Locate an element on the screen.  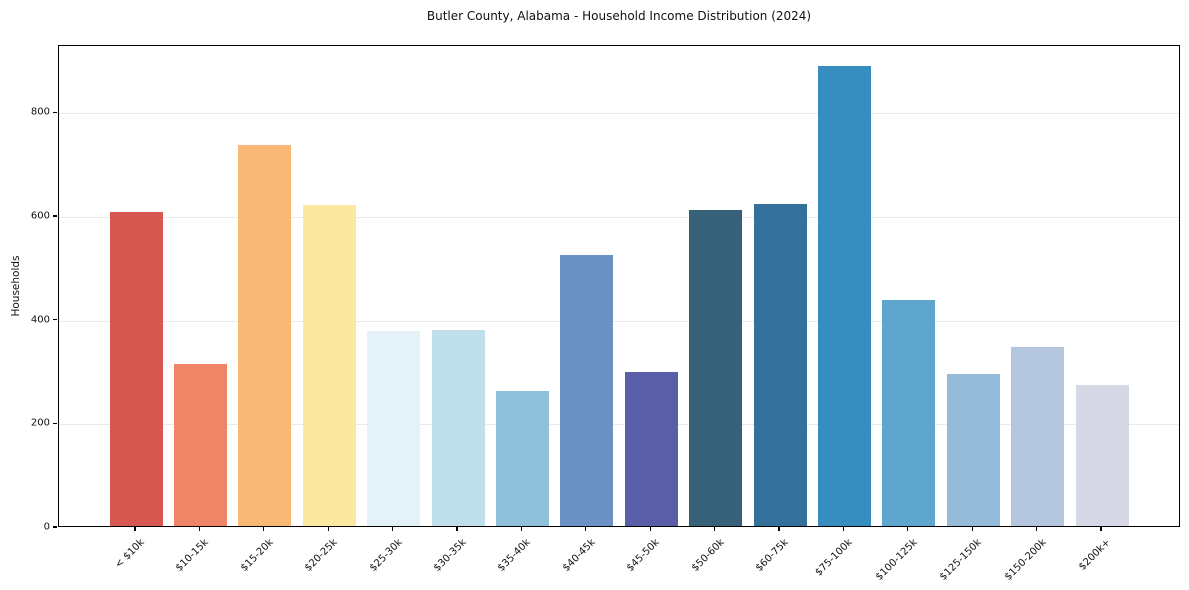
bar-60-75k is located at coordinates (780, 364).